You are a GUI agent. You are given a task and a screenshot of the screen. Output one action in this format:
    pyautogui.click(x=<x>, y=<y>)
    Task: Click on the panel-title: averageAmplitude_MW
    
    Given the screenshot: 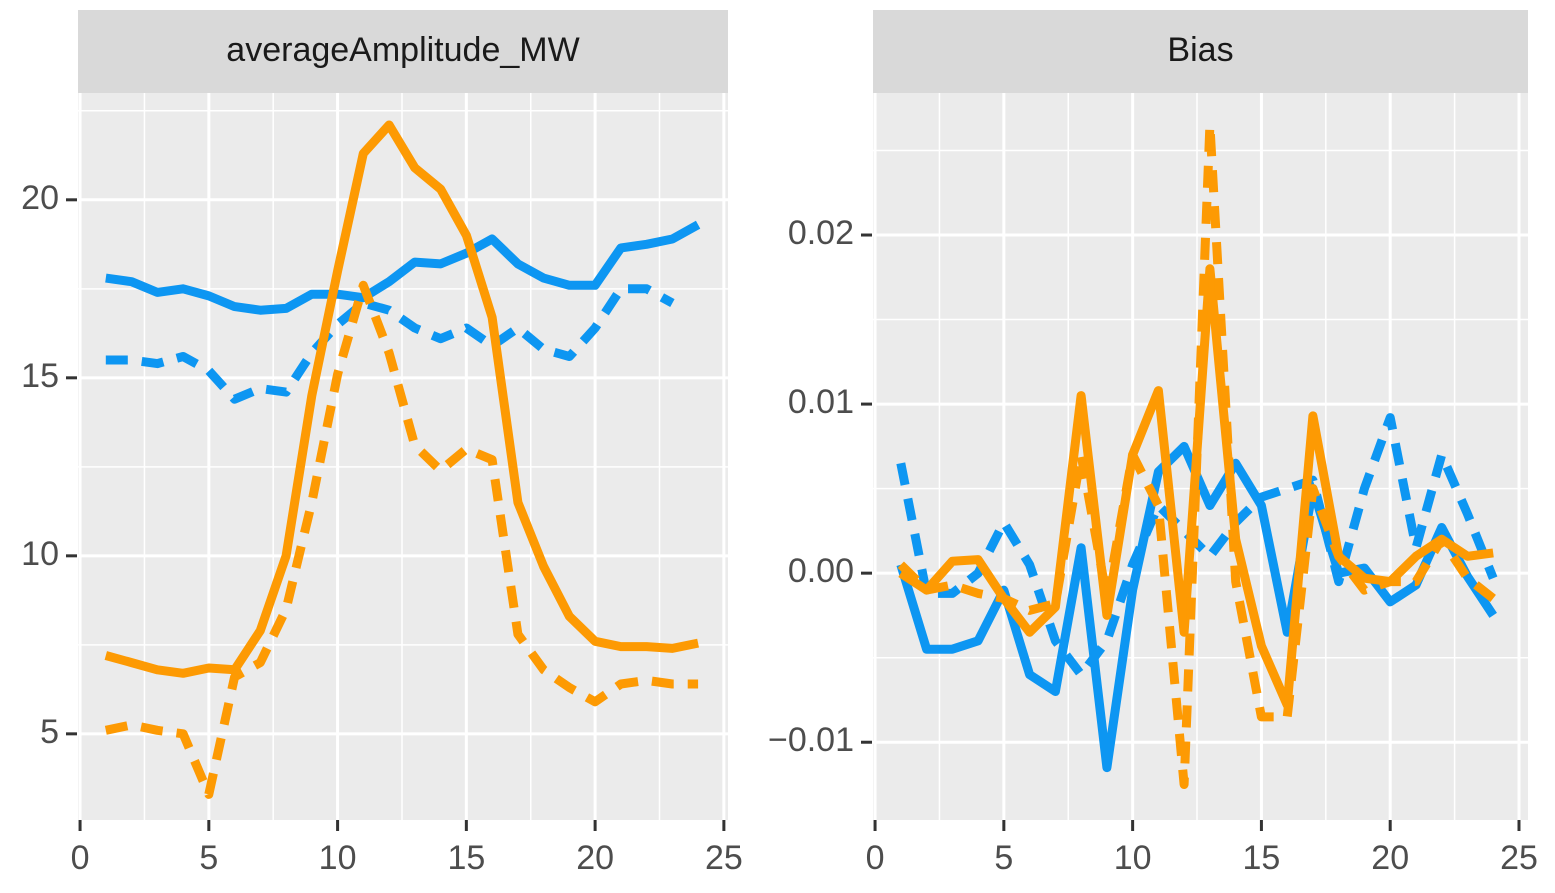 What is the action you would take?
    pyautogui.click(x=402, y=50)
    